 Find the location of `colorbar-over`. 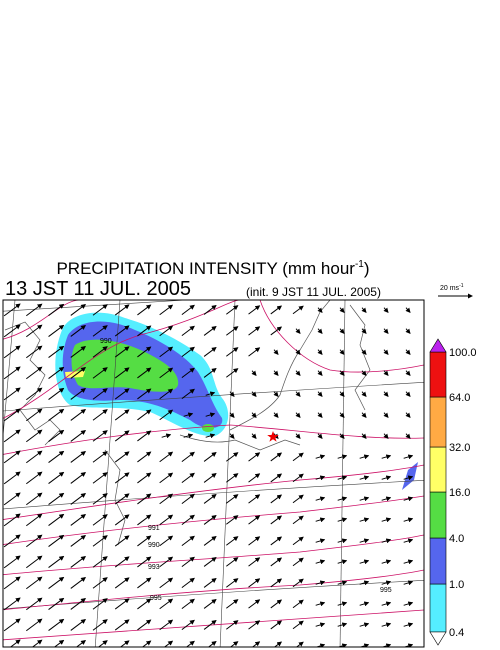

colorbar-over is located at coordinates (438, 345).